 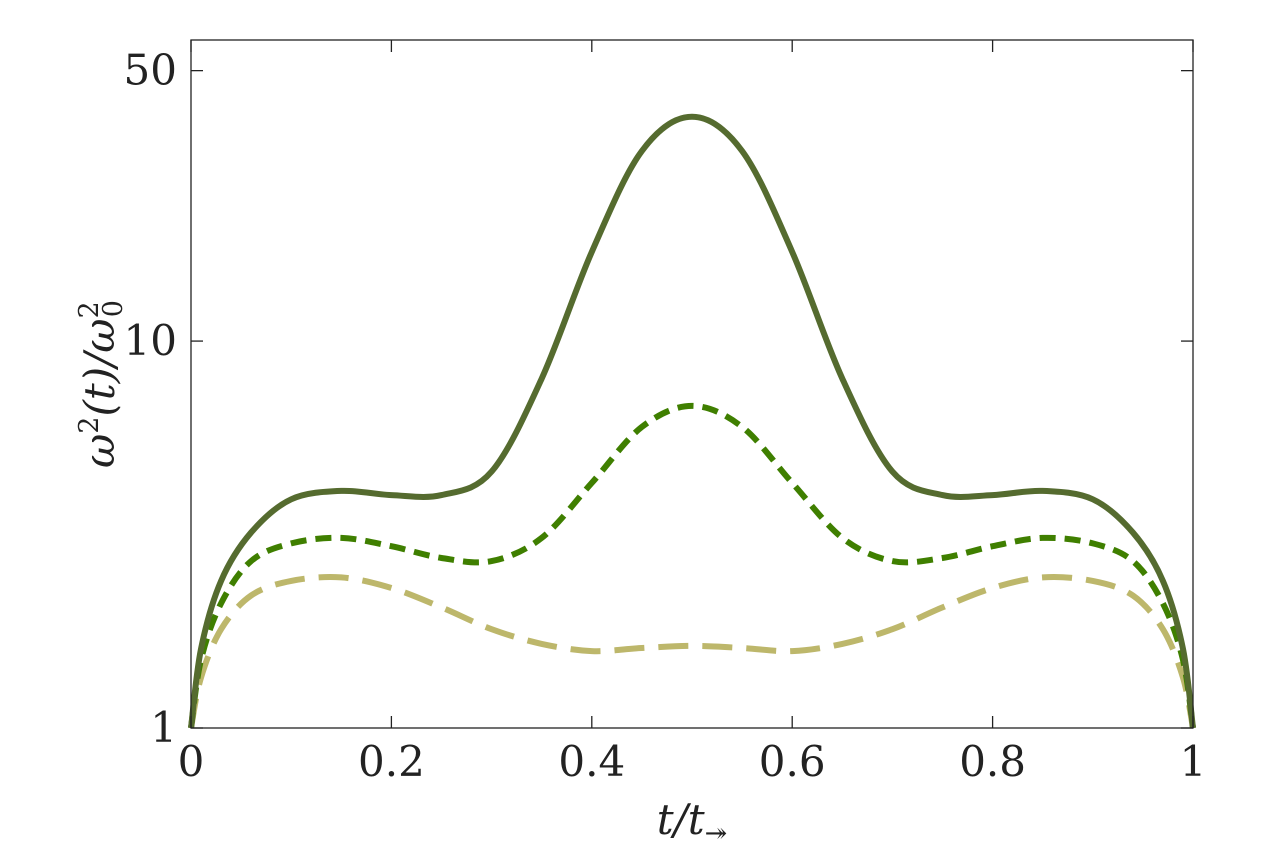 What do you see at coordinates (692, 822) in the screenshot?
I see `x-axis-label: t/t↠` at bounding box center [692, 822].